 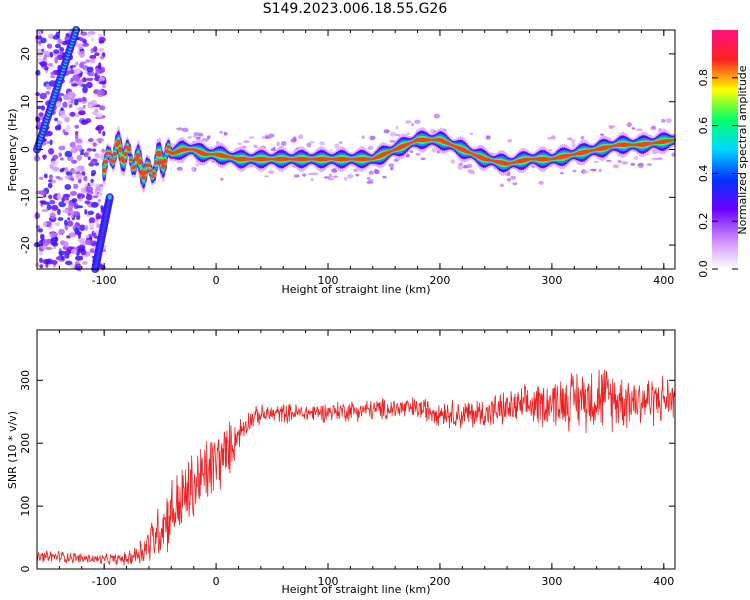 I want to click on colorbar-tick-label: 0.4, so click(x=703, y=174).